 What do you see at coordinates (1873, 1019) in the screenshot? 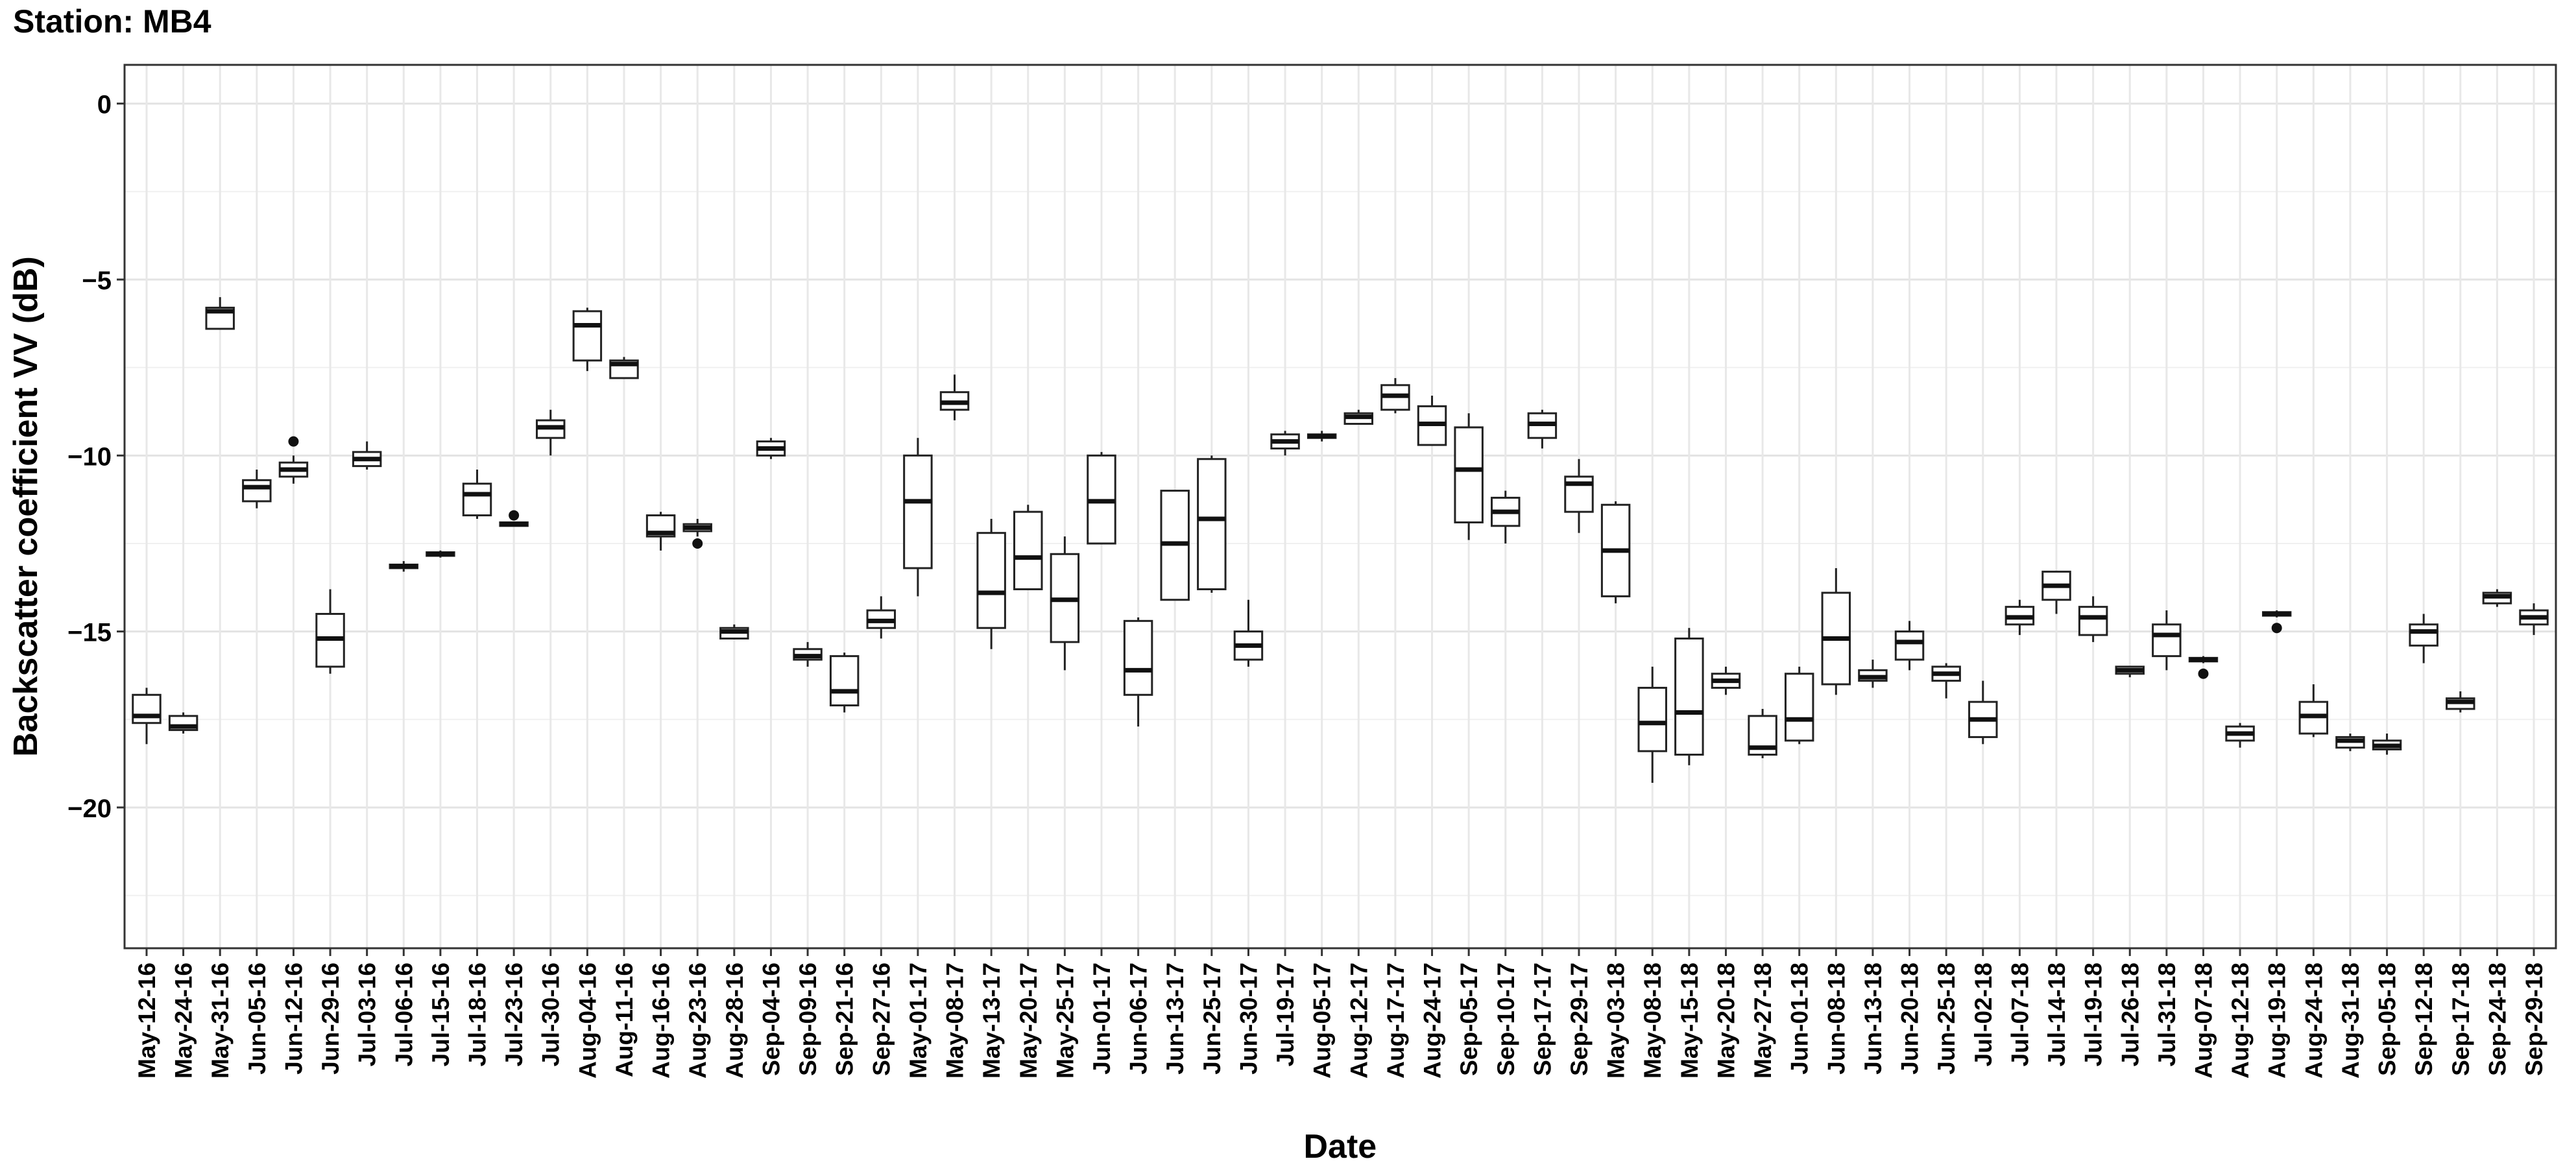
I see `x-tick-label: Jun-13-18` at bounding box center [1873, 1019].